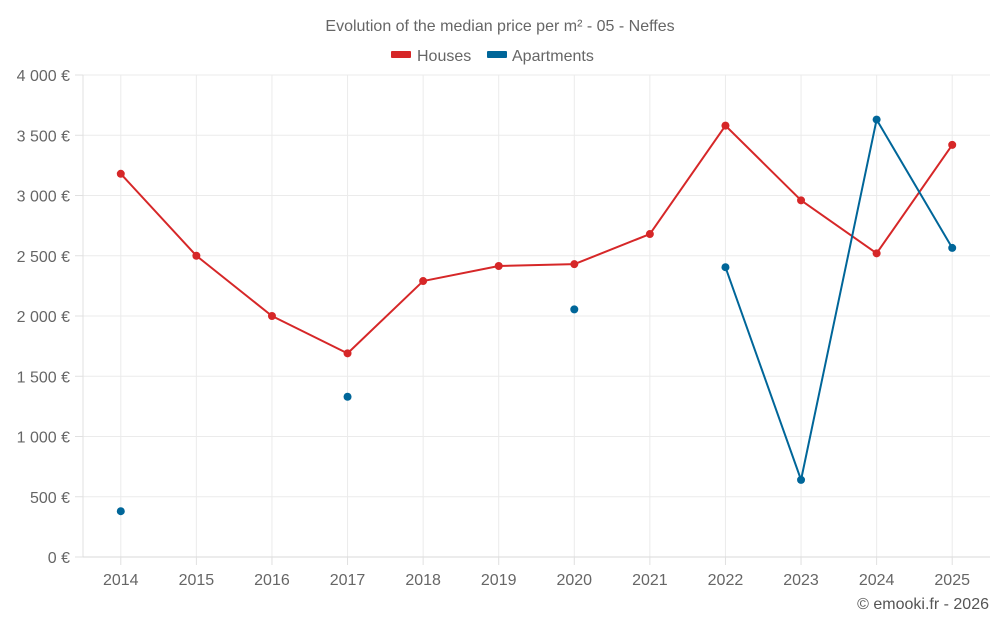 This screenshot has height=625, width=1000. I want to click on x-tick-label: 2019, so click(499, 580).